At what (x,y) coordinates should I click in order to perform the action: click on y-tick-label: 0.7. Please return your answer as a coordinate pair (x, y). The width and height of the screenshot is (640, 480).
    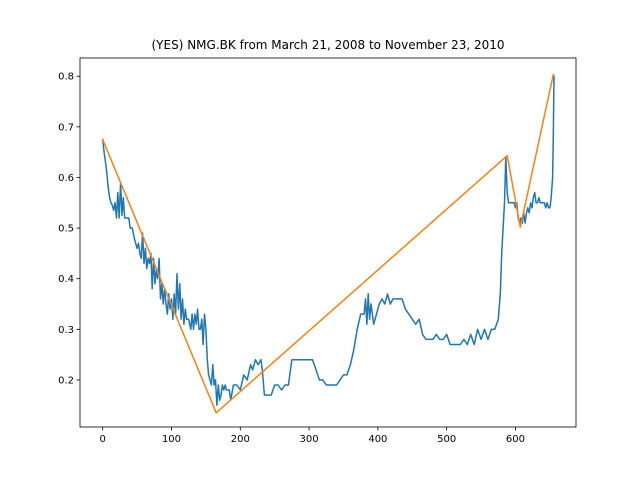
    Looking at the image, I should click on (66, 127).